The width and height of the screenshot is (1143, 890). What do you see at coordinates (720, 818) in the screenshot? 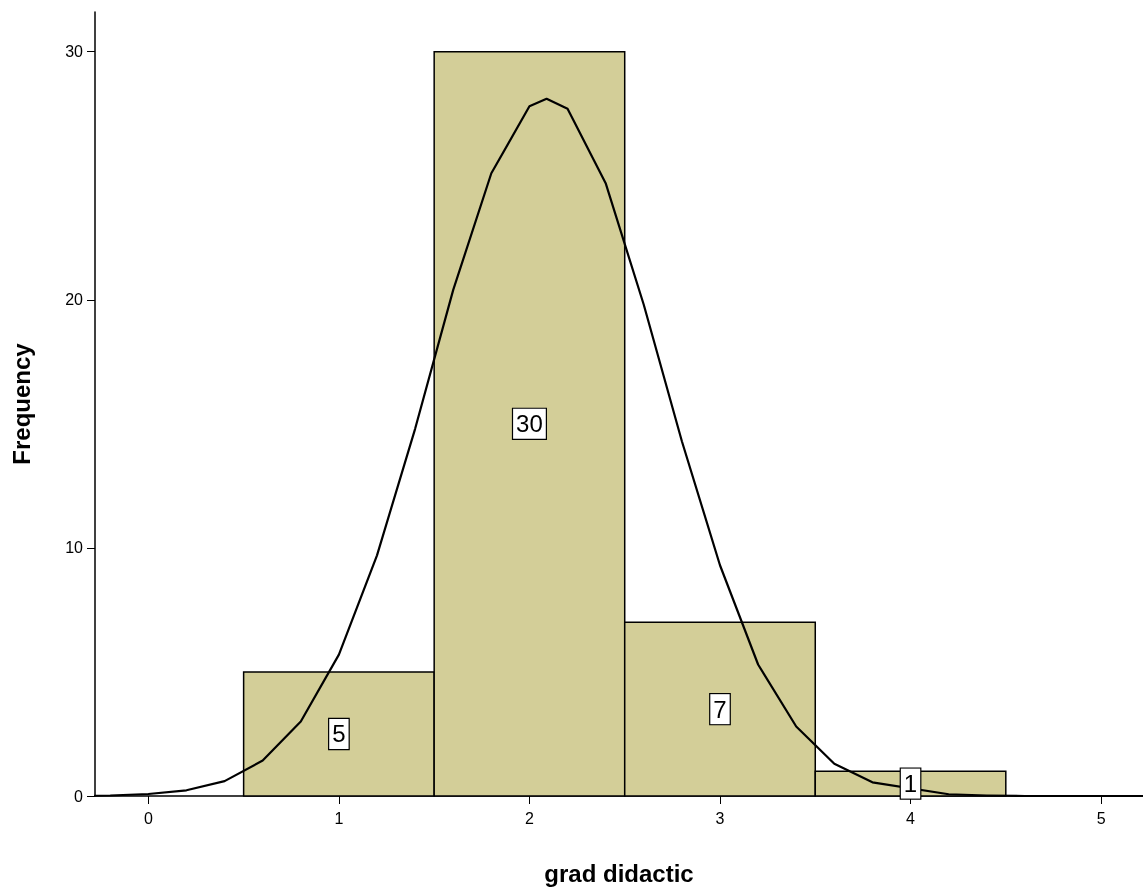
I see `x-tick-label: 3` at bounding box center [720, 818].